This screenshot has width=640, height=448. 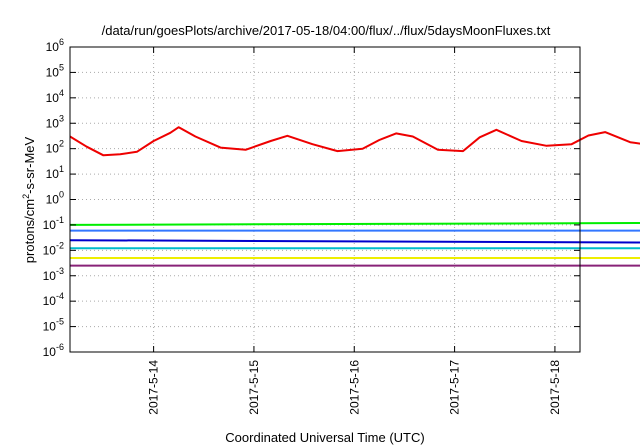 I want to click on y-tick-exp: -1, so click(x=60, y=220).